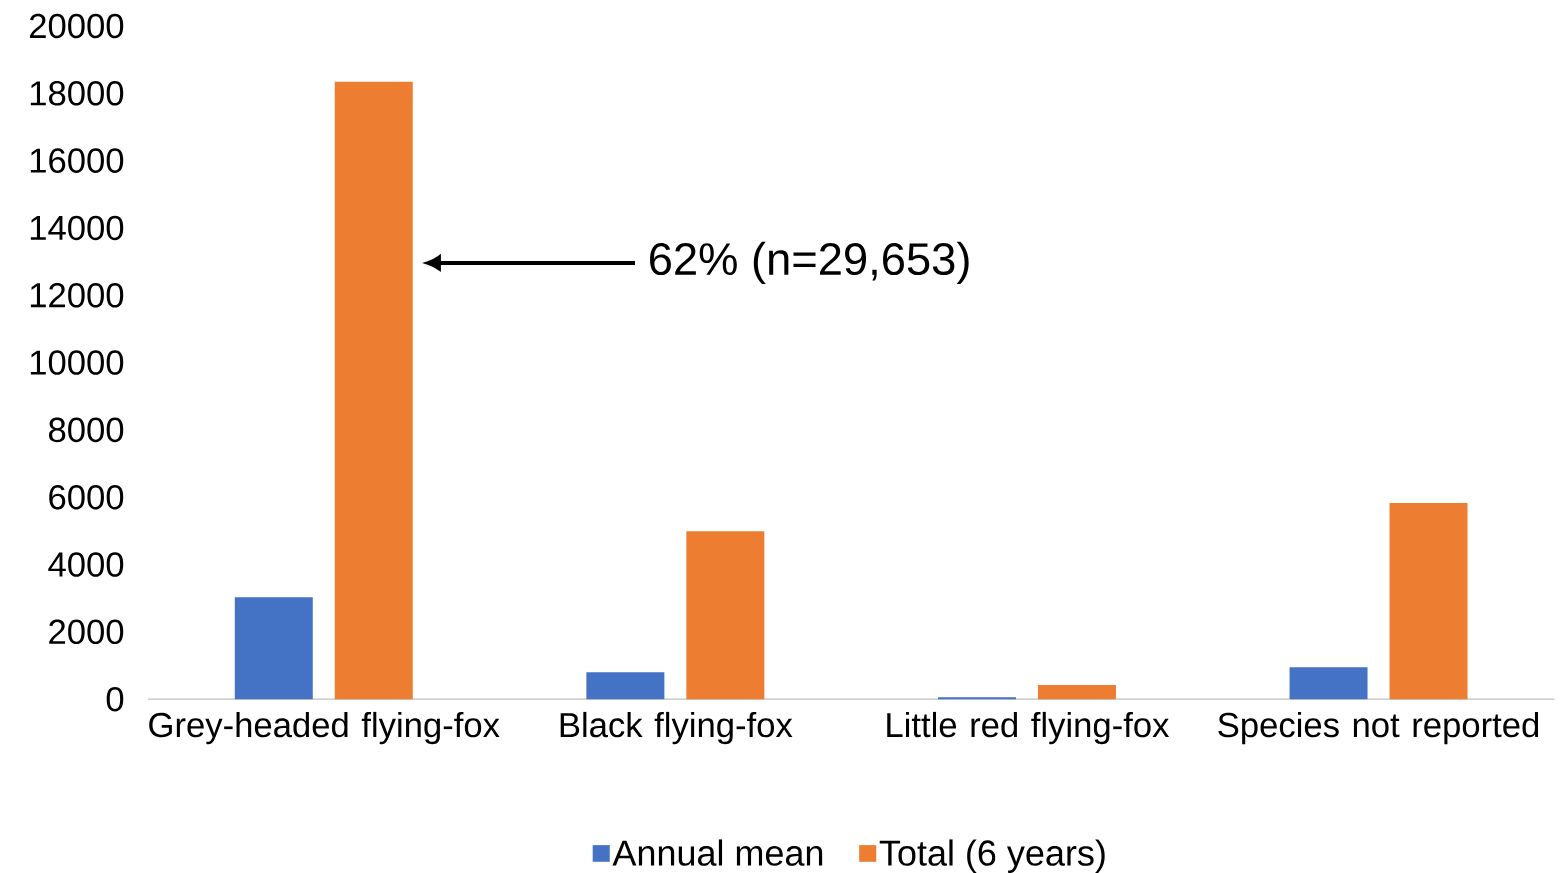 The height and width of the screenshot is (873, 1565). What do you see at coordinates (717, 852) in the screenshot?
I see `legend-label: Annual mean` at bounding box center [717, 852].